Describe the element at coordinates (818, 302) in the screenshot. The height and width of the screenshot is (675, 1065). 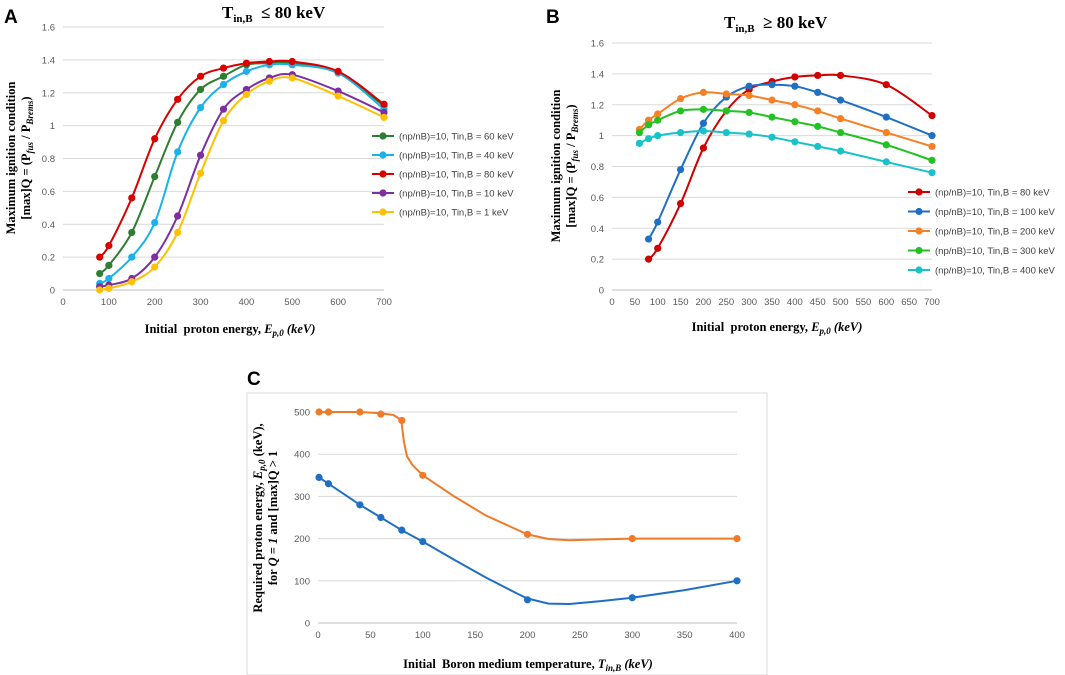
I see `panel-b-x-tick-label: 450` at that location.